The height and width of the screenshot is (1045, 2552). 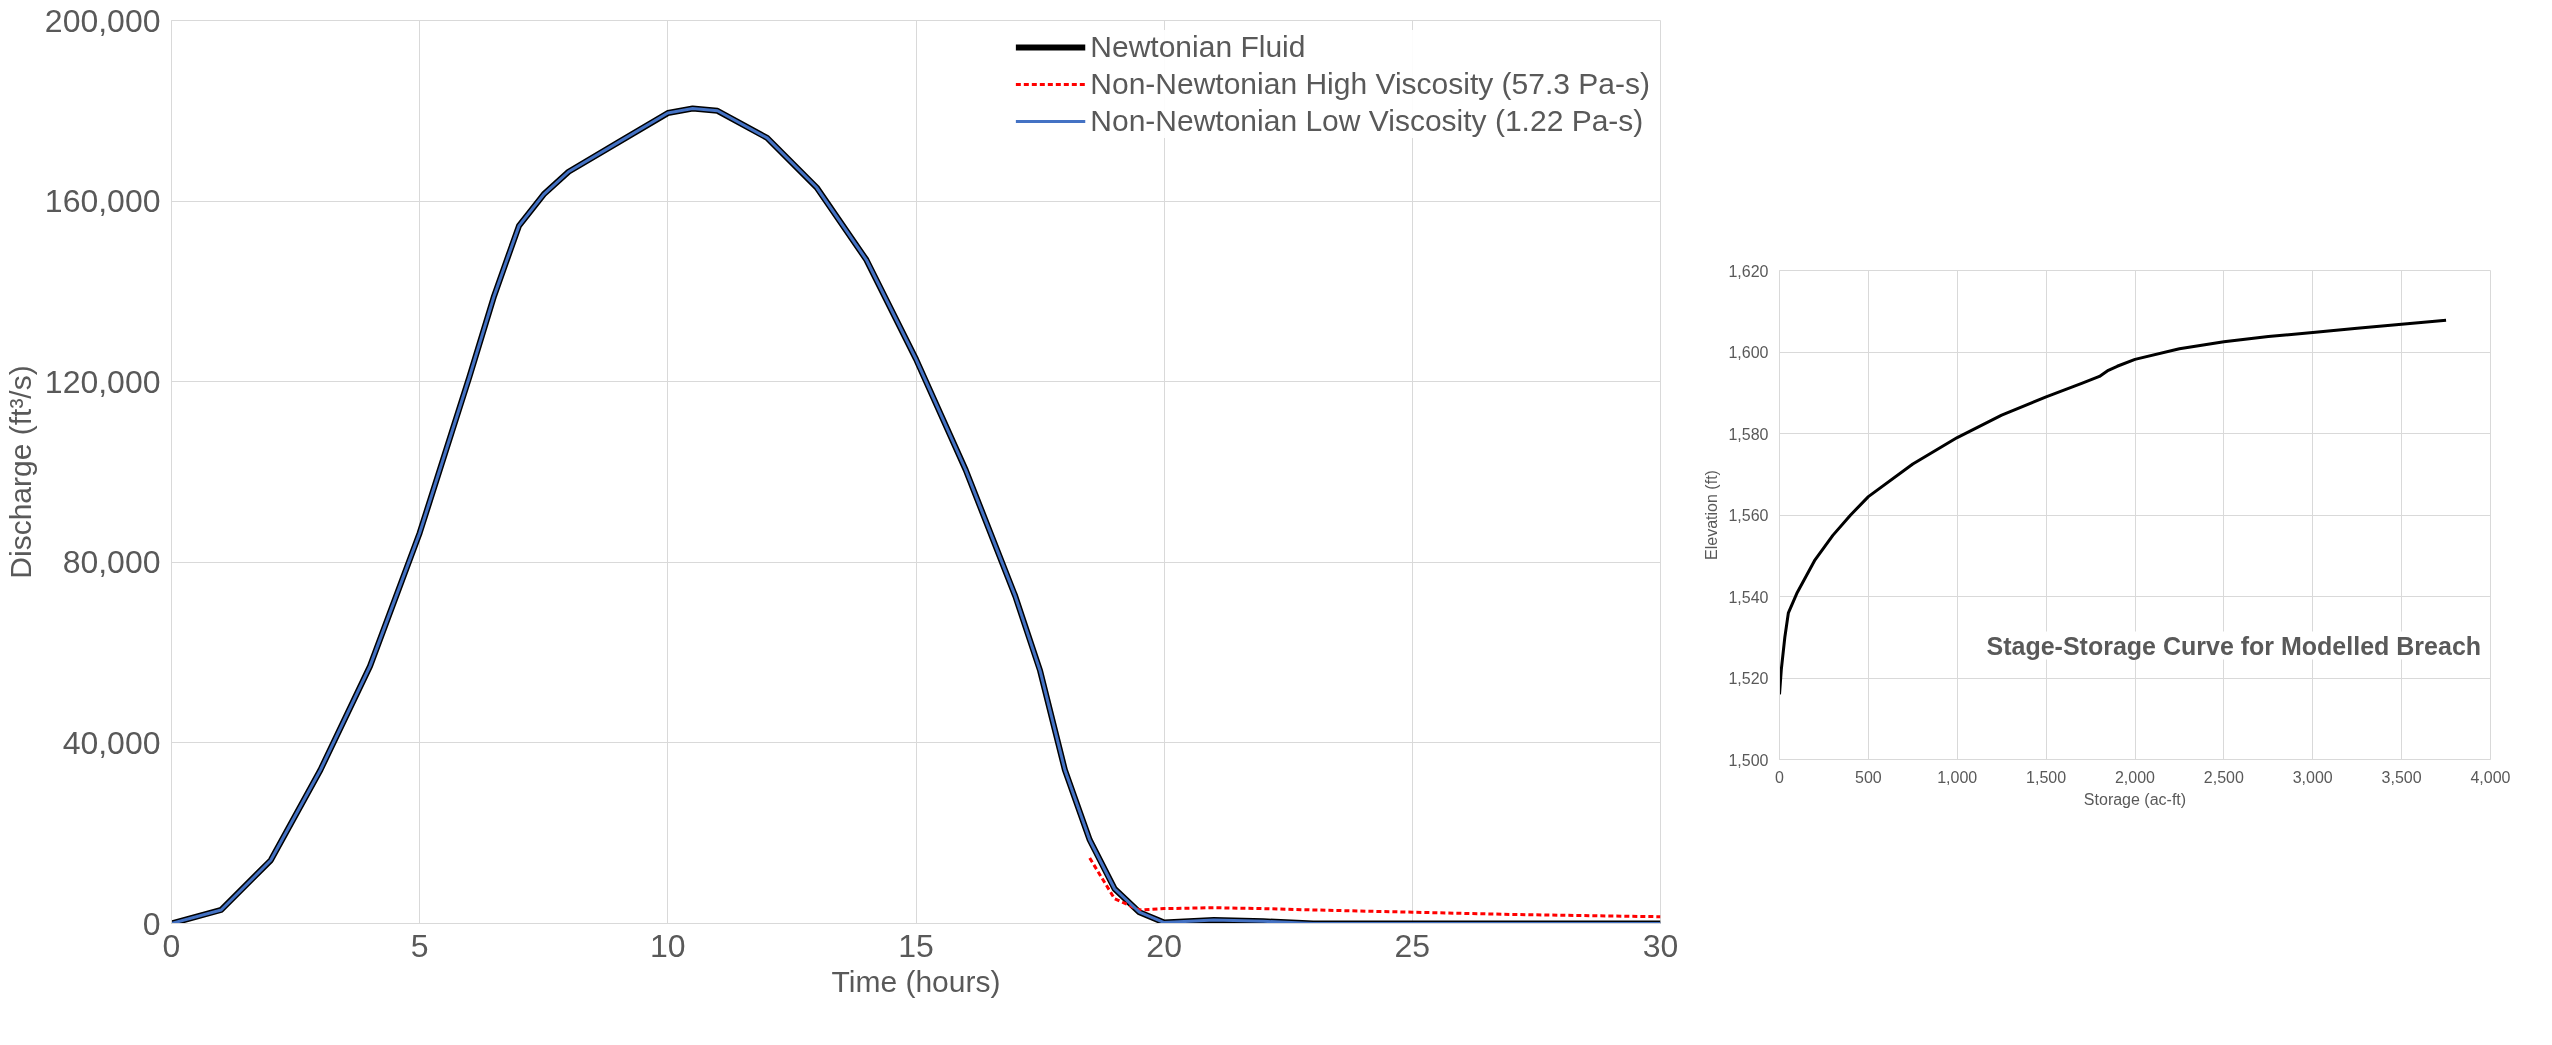 What do you see at coordinates (1748, 760) in the screenshot?
I see `y-tick-label: 1,500` at bounding box center [1748, 760].